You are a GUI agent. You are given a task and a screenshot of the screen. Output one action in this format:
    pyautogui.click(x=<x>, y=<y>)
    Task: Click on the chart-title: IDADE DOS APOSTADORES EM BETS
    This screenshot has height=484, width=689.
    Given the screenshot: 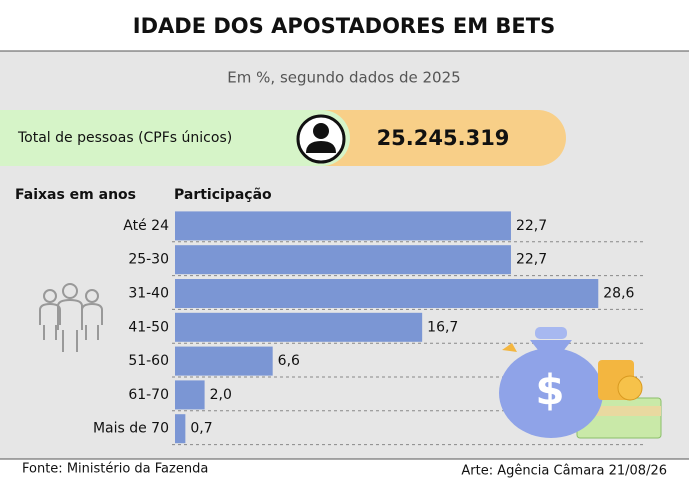 What is the action you would take?
    pyautogui.click(x=344, y=26)
    